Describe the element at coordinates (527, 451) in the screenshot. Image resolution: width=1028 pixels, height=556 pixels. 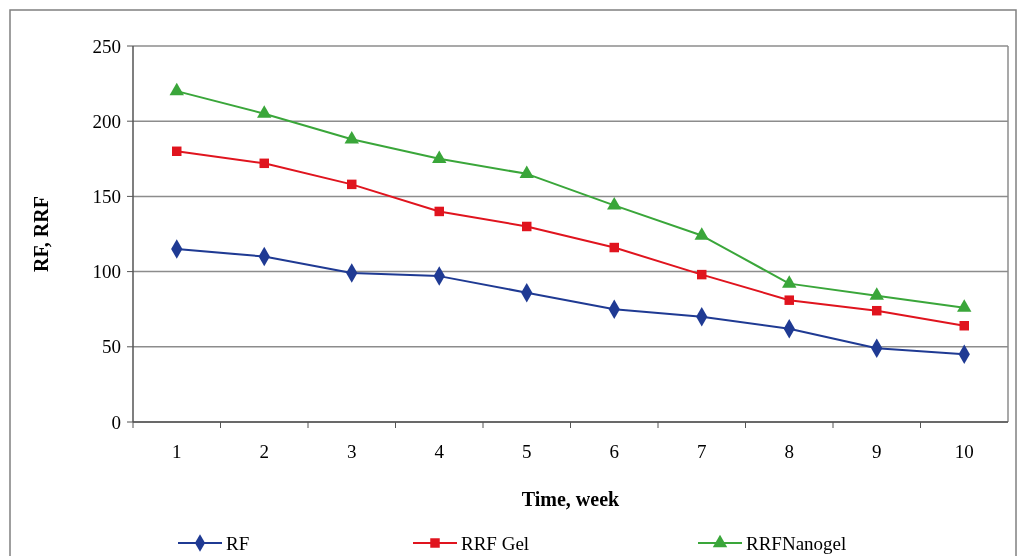
I see `x-tick-label: 5` at that location.